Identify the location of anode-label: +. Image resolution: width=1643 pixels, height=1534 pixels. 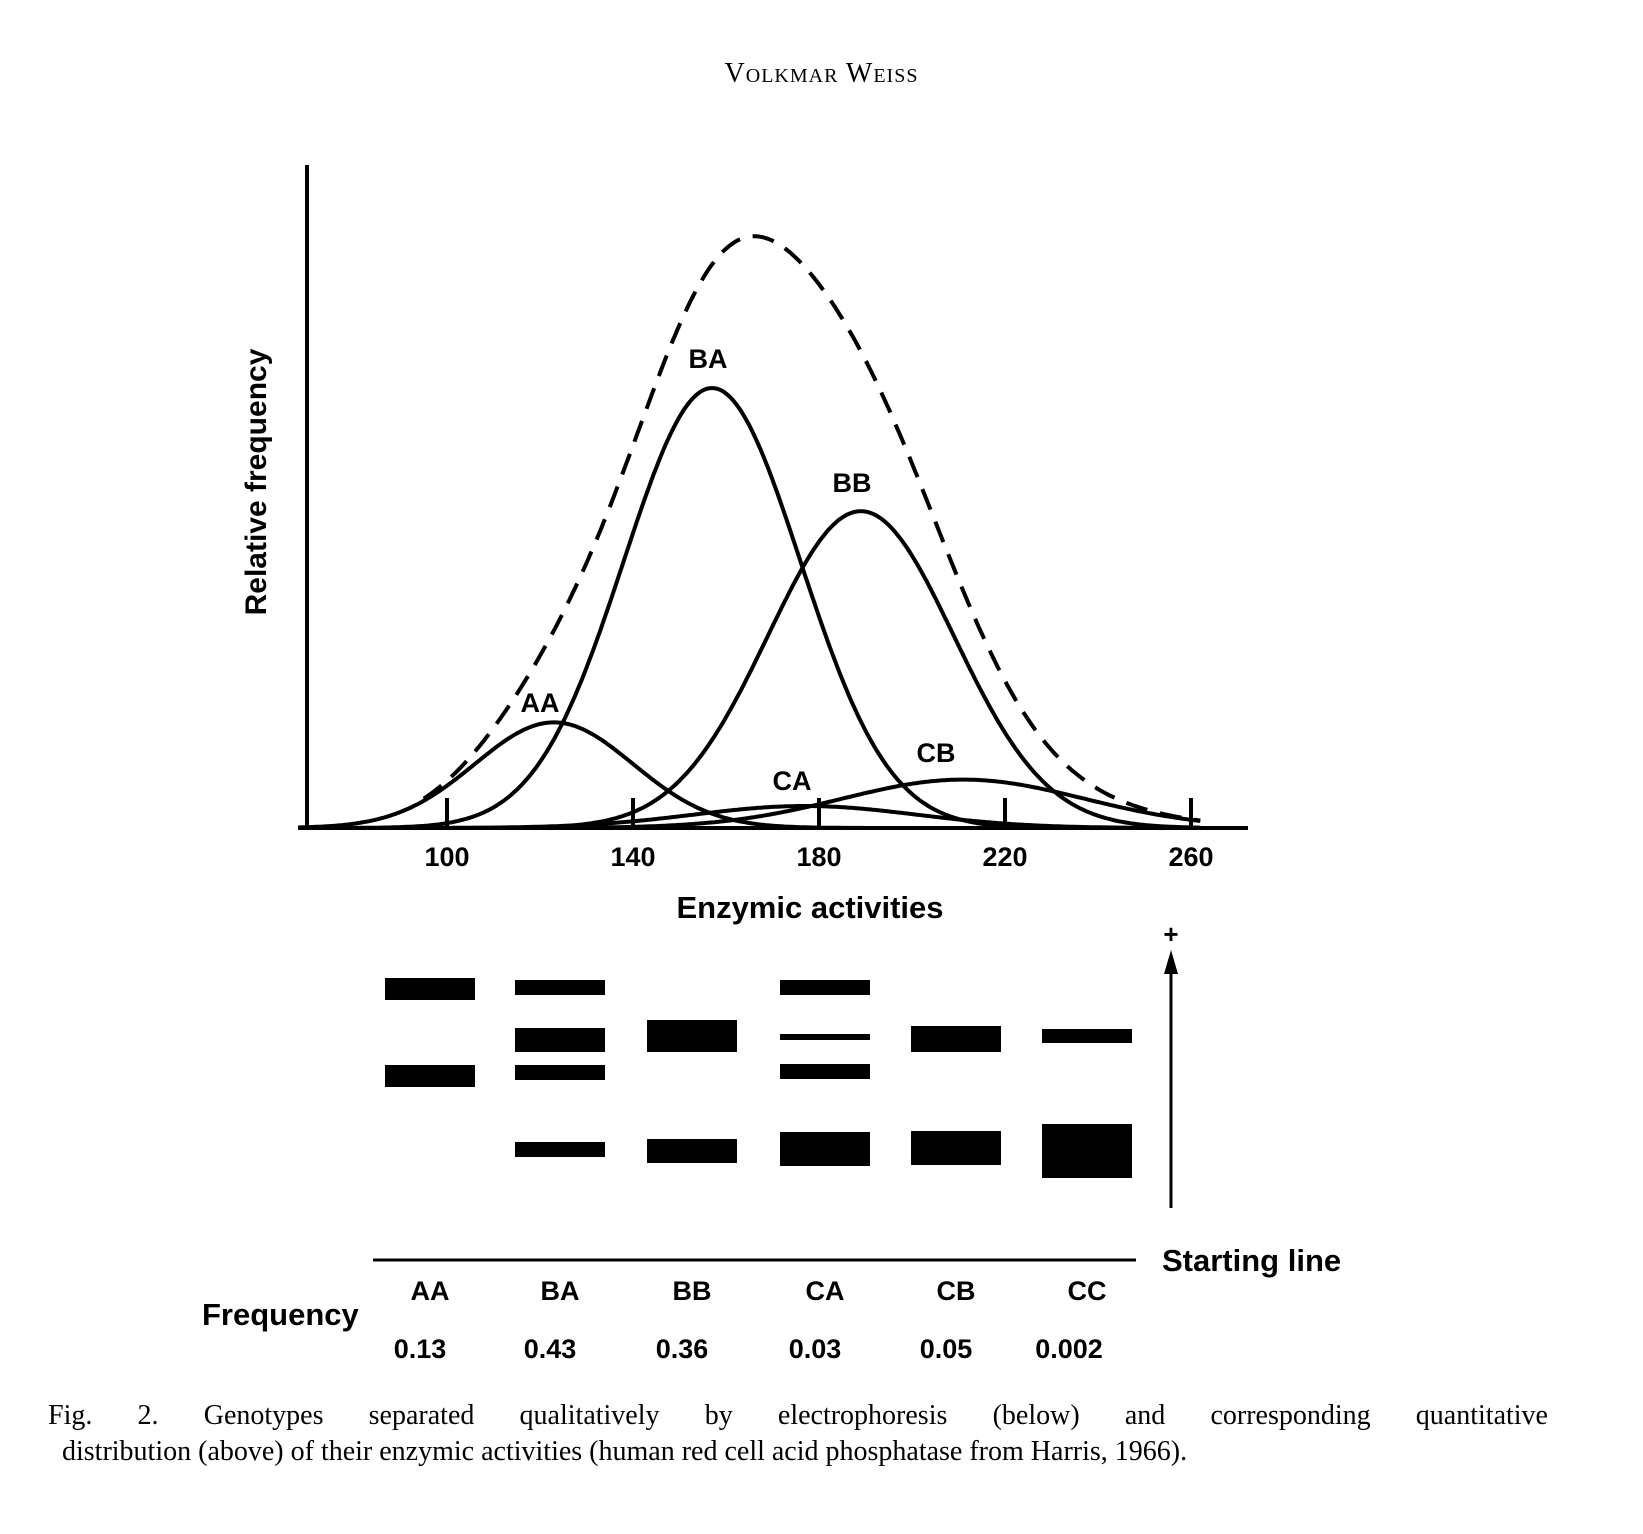
(1170, 934).